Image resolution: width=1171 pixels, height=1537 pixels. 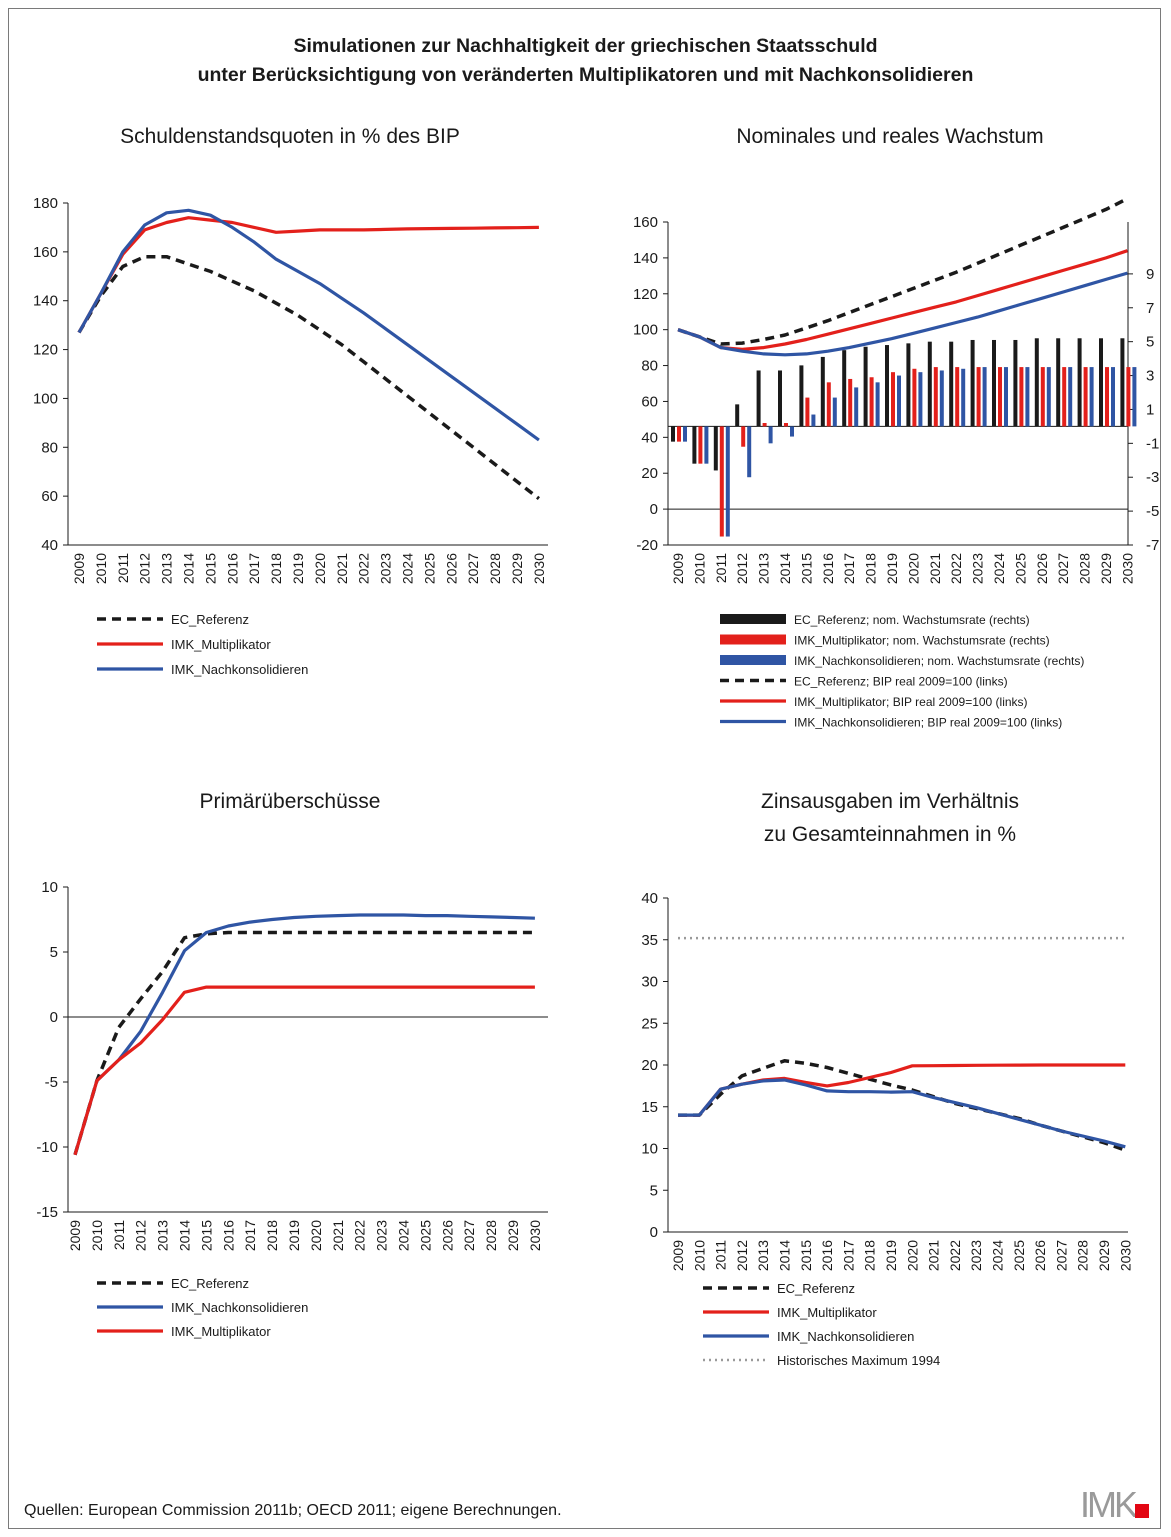 I want to click on chart1-x-tick-label: 2013, so click(x=167, y=568).